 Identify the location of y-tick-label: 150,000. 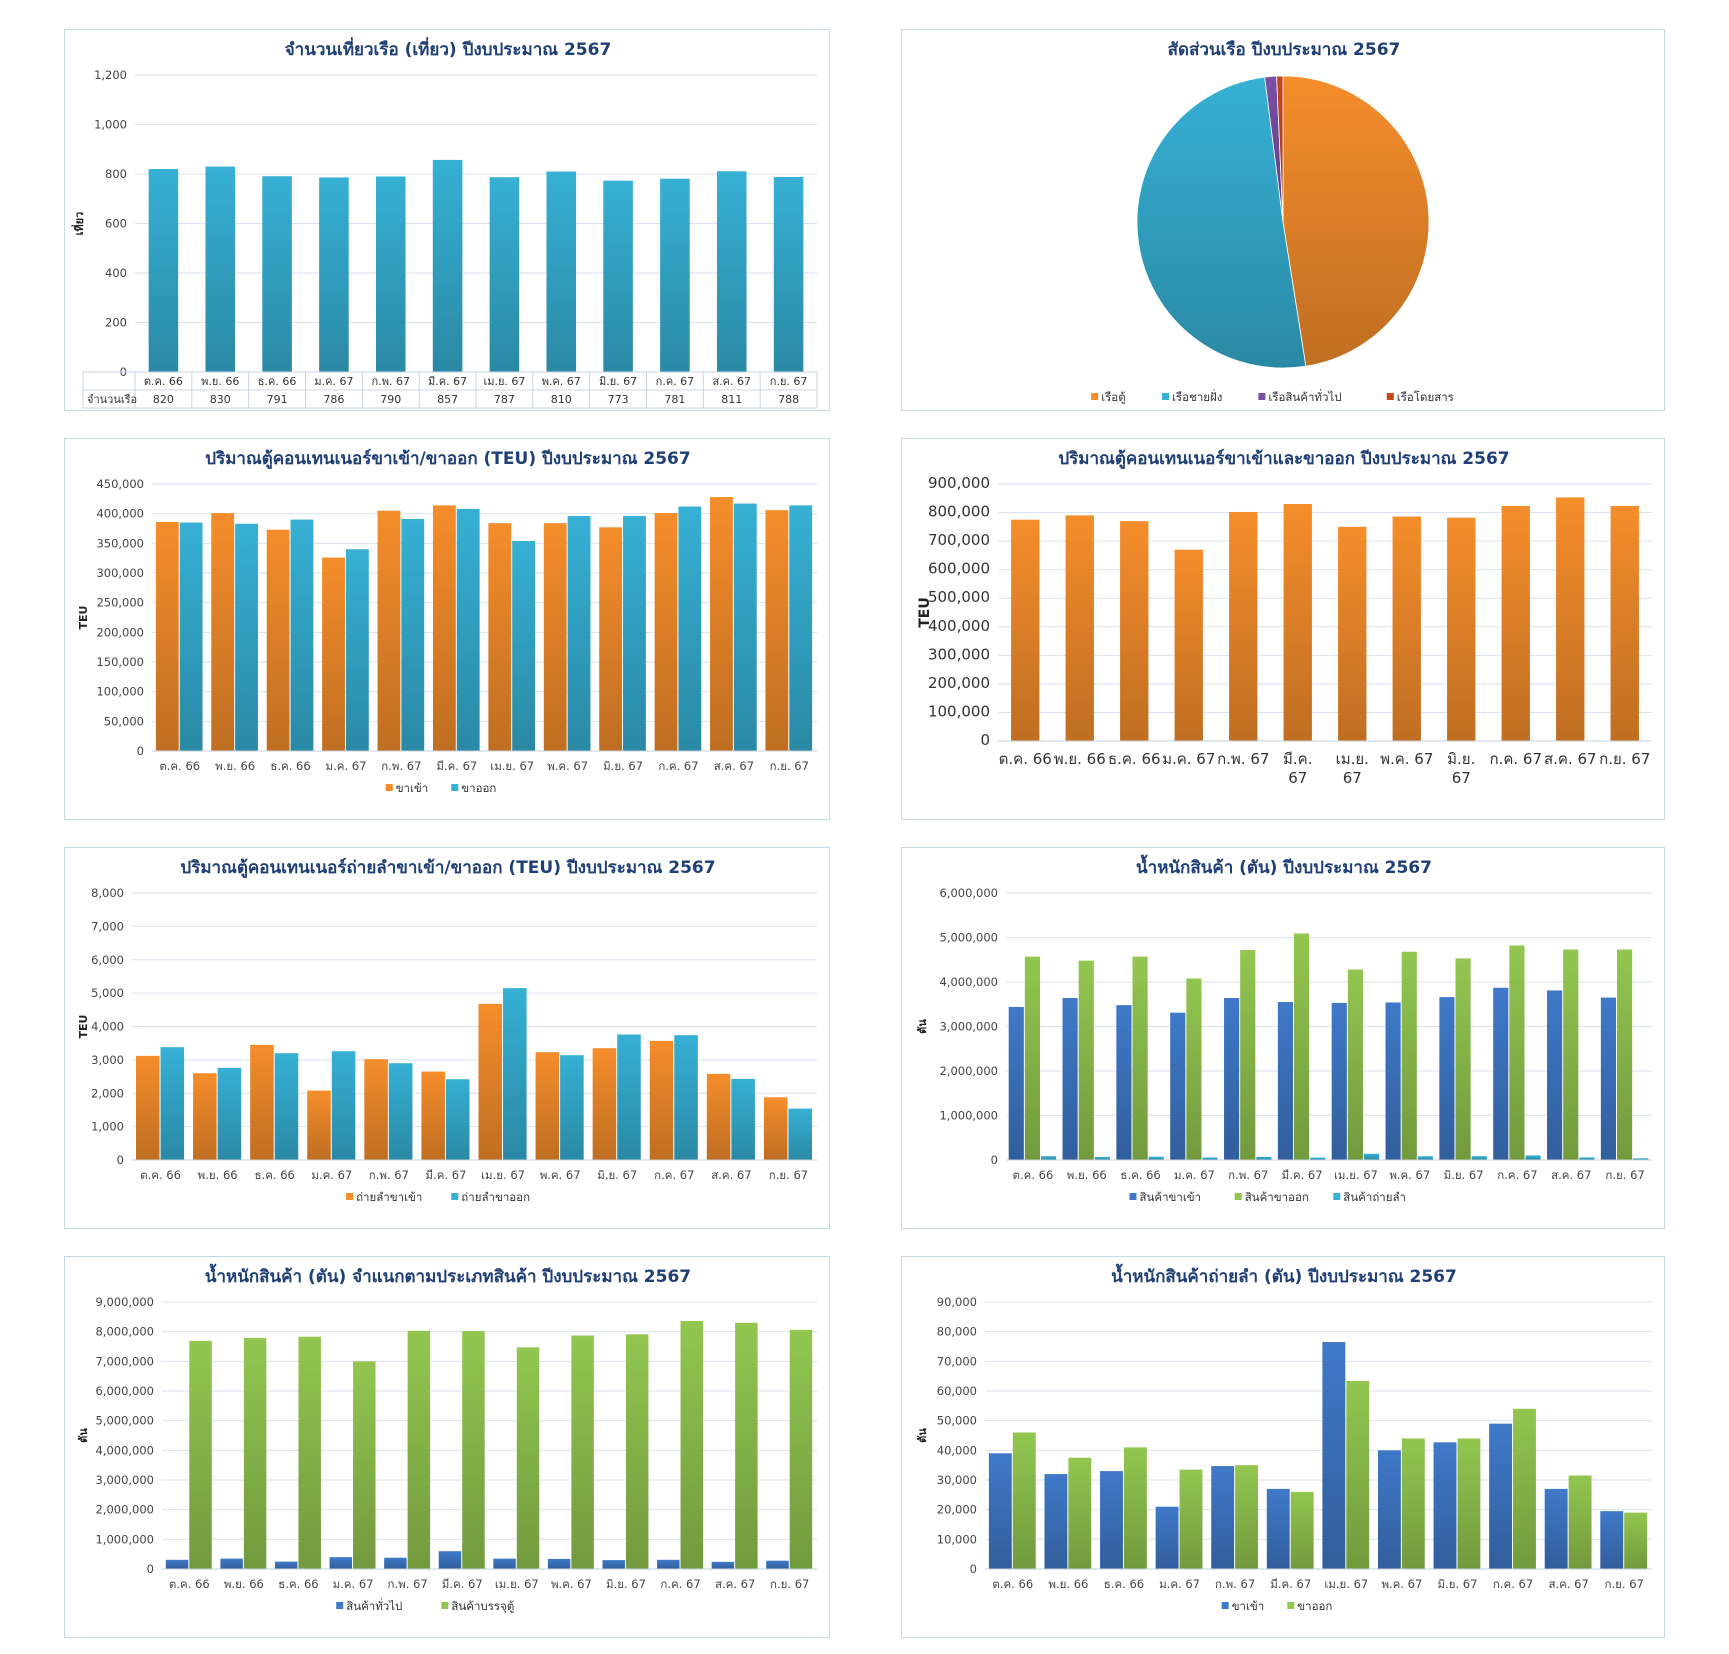
(120, 662).